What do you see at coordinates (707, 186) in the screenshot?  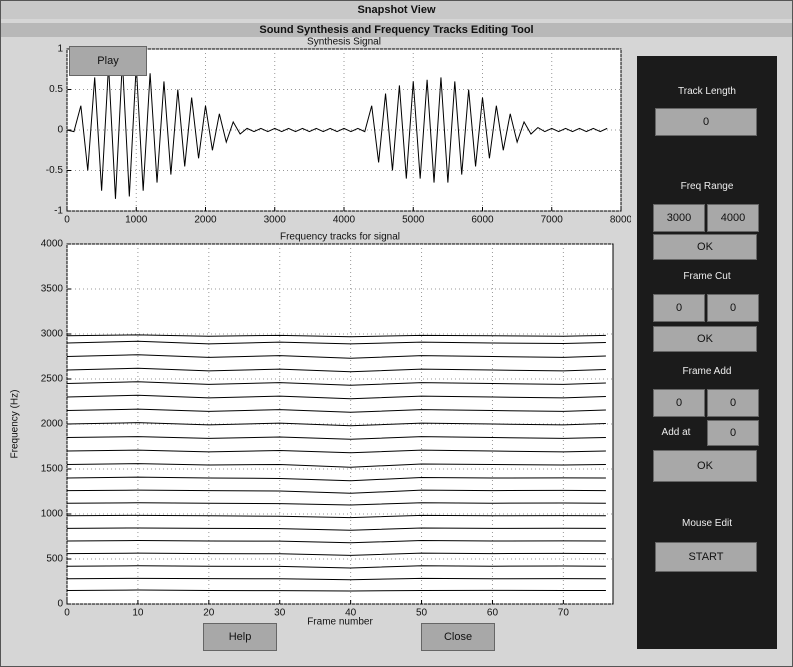 I see `label: Freq Range` at bounding box center [707, 186].